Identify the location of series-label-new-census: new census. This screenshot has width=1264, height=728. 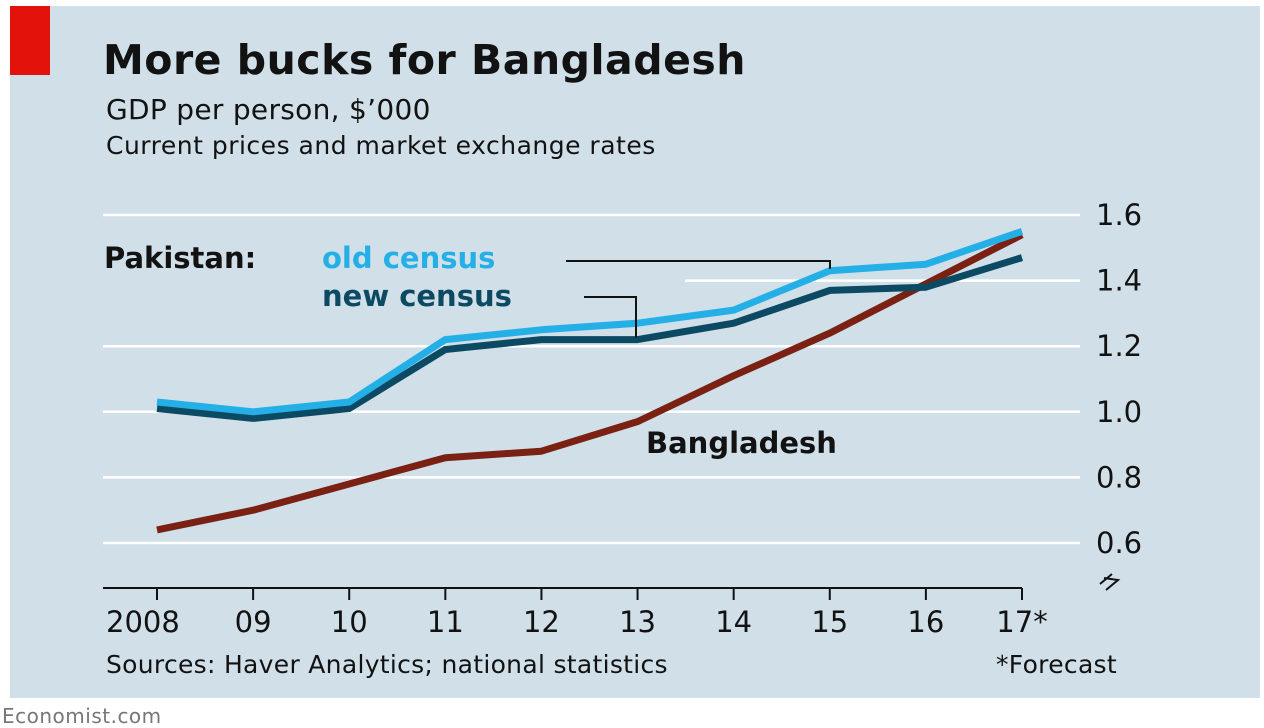
(417, 296).